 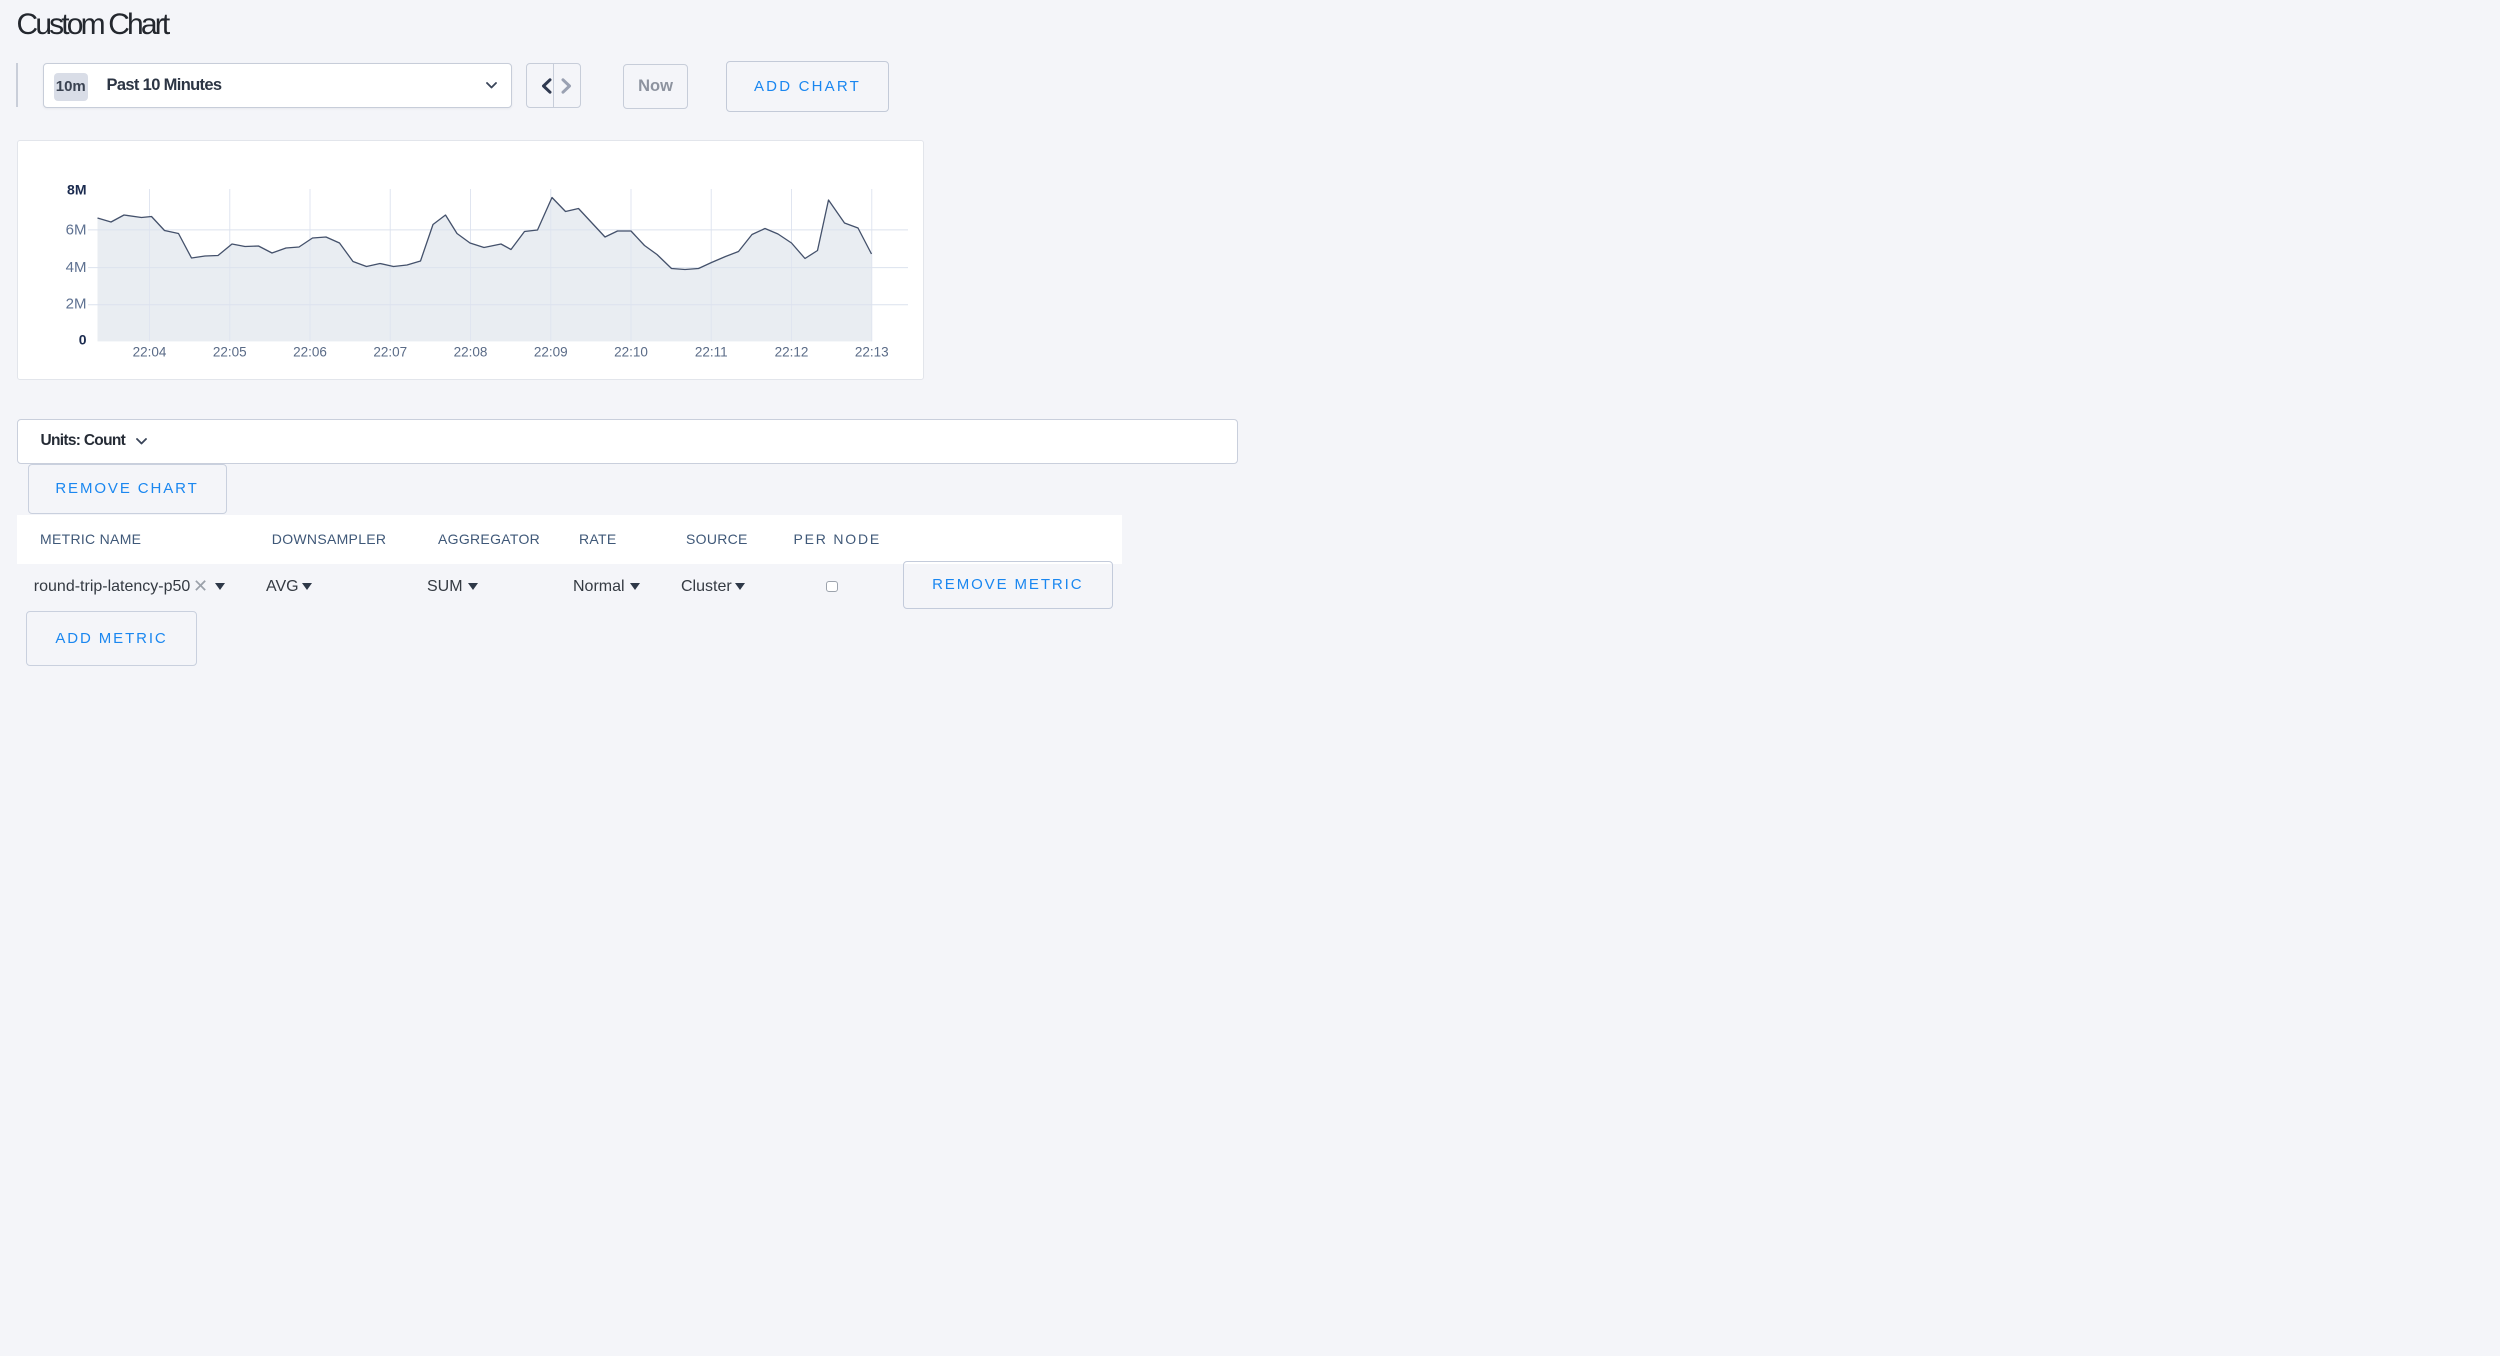 I want to click on svg-text: 22:04, so click(x=150, y=352).